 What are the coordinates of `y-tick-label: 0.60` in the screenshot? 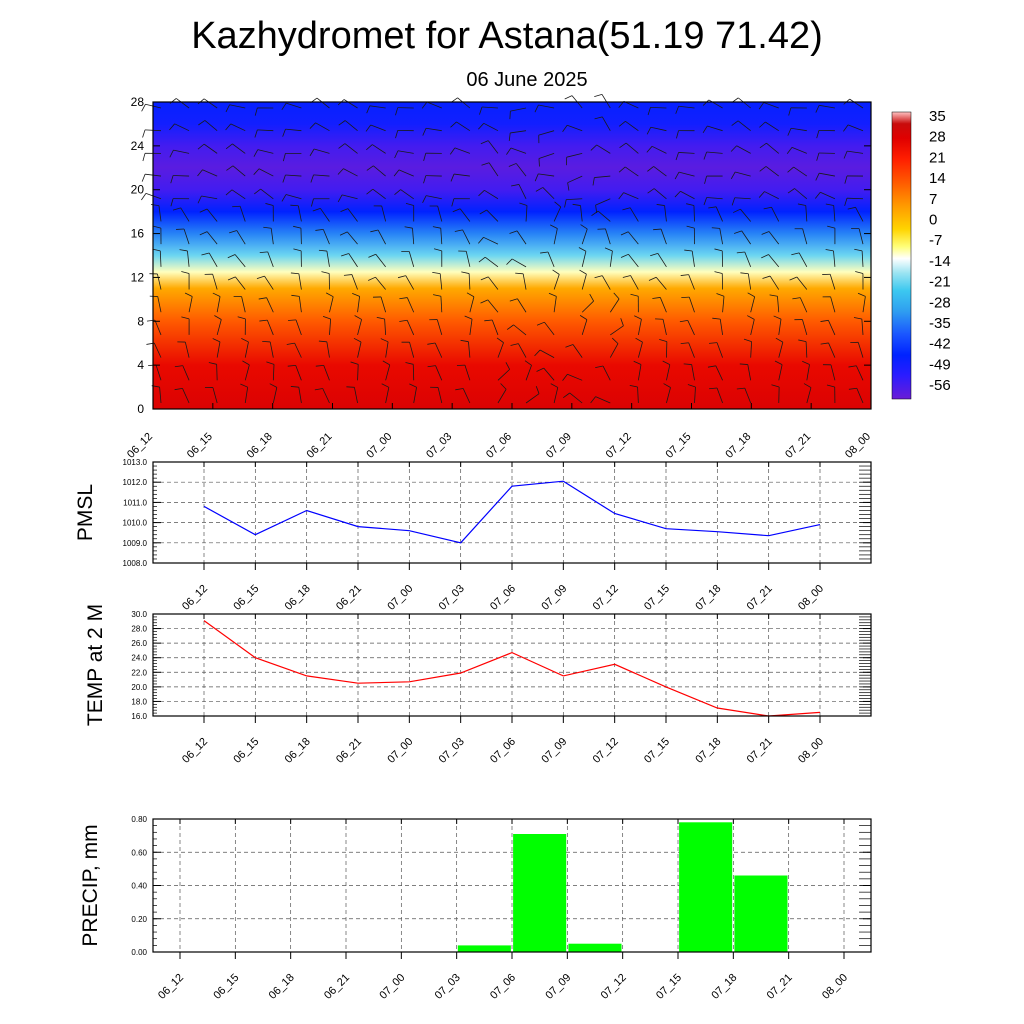 It's located at (139, 852).